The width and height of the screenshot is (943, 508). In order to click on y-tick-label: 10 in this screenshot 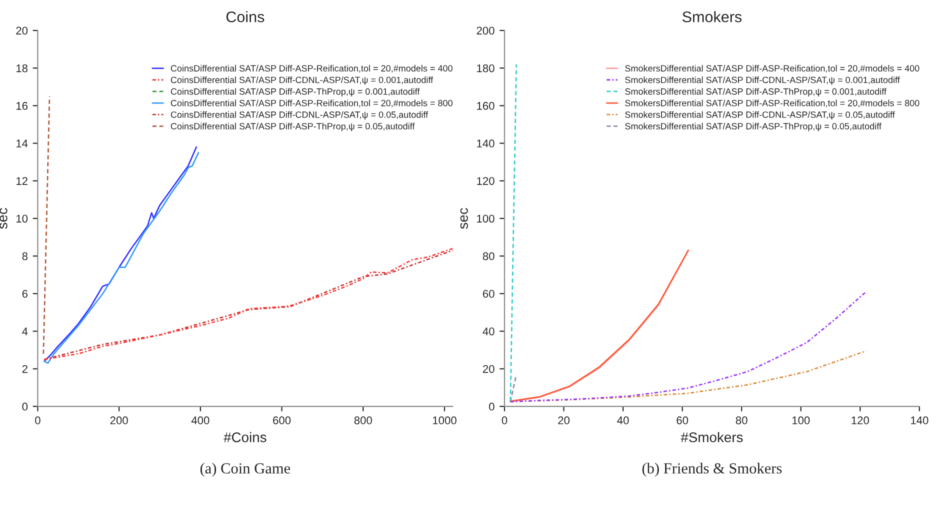, I will do `click(22, 218)`.